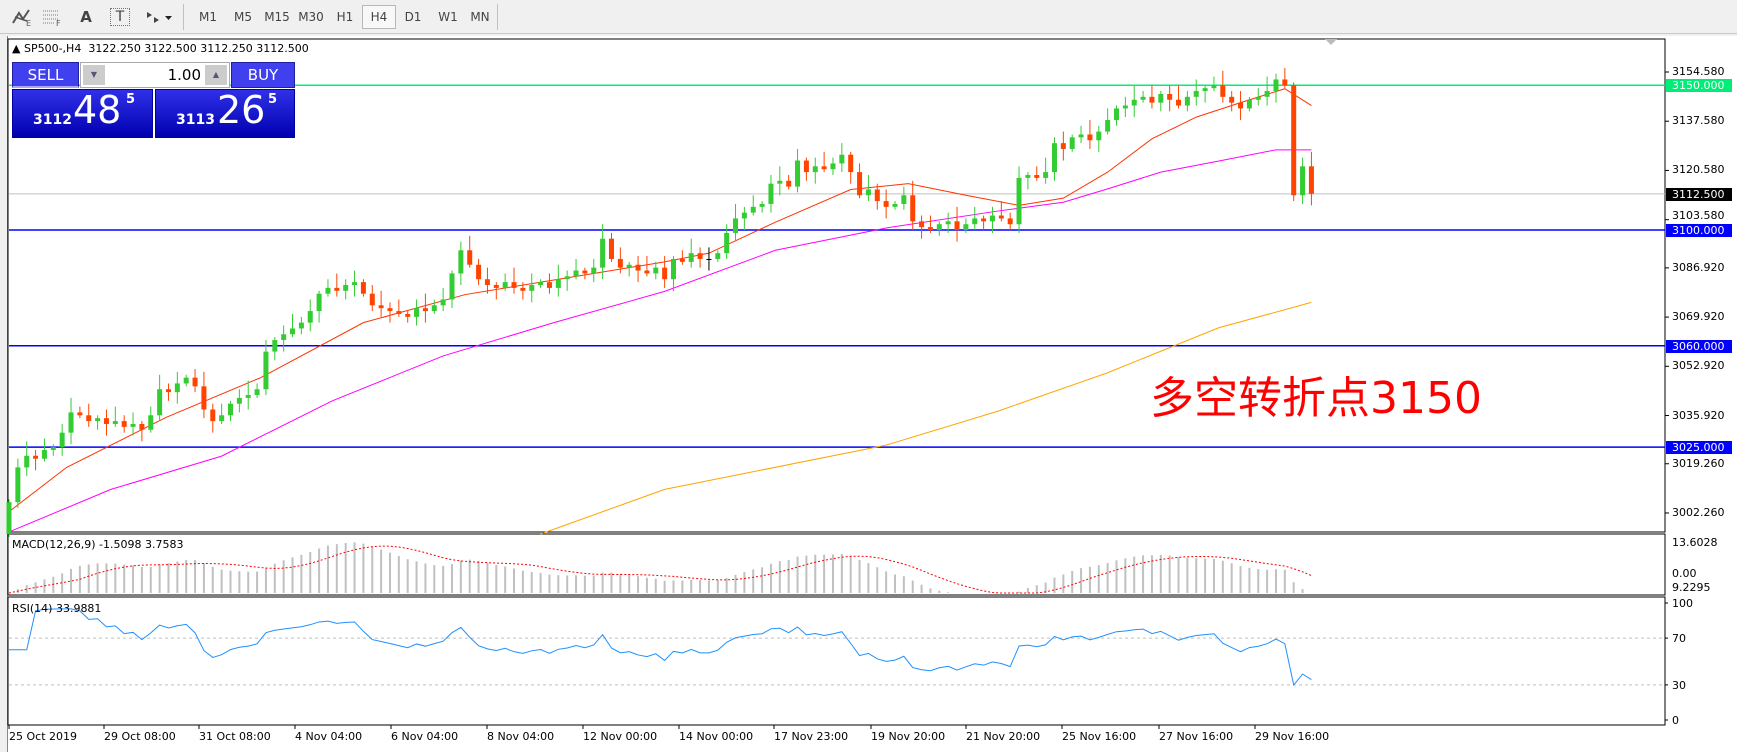 The image size is (1737, 752). I want to click on time-axis-label: 17 Nov 23:00, so click(811, 736).